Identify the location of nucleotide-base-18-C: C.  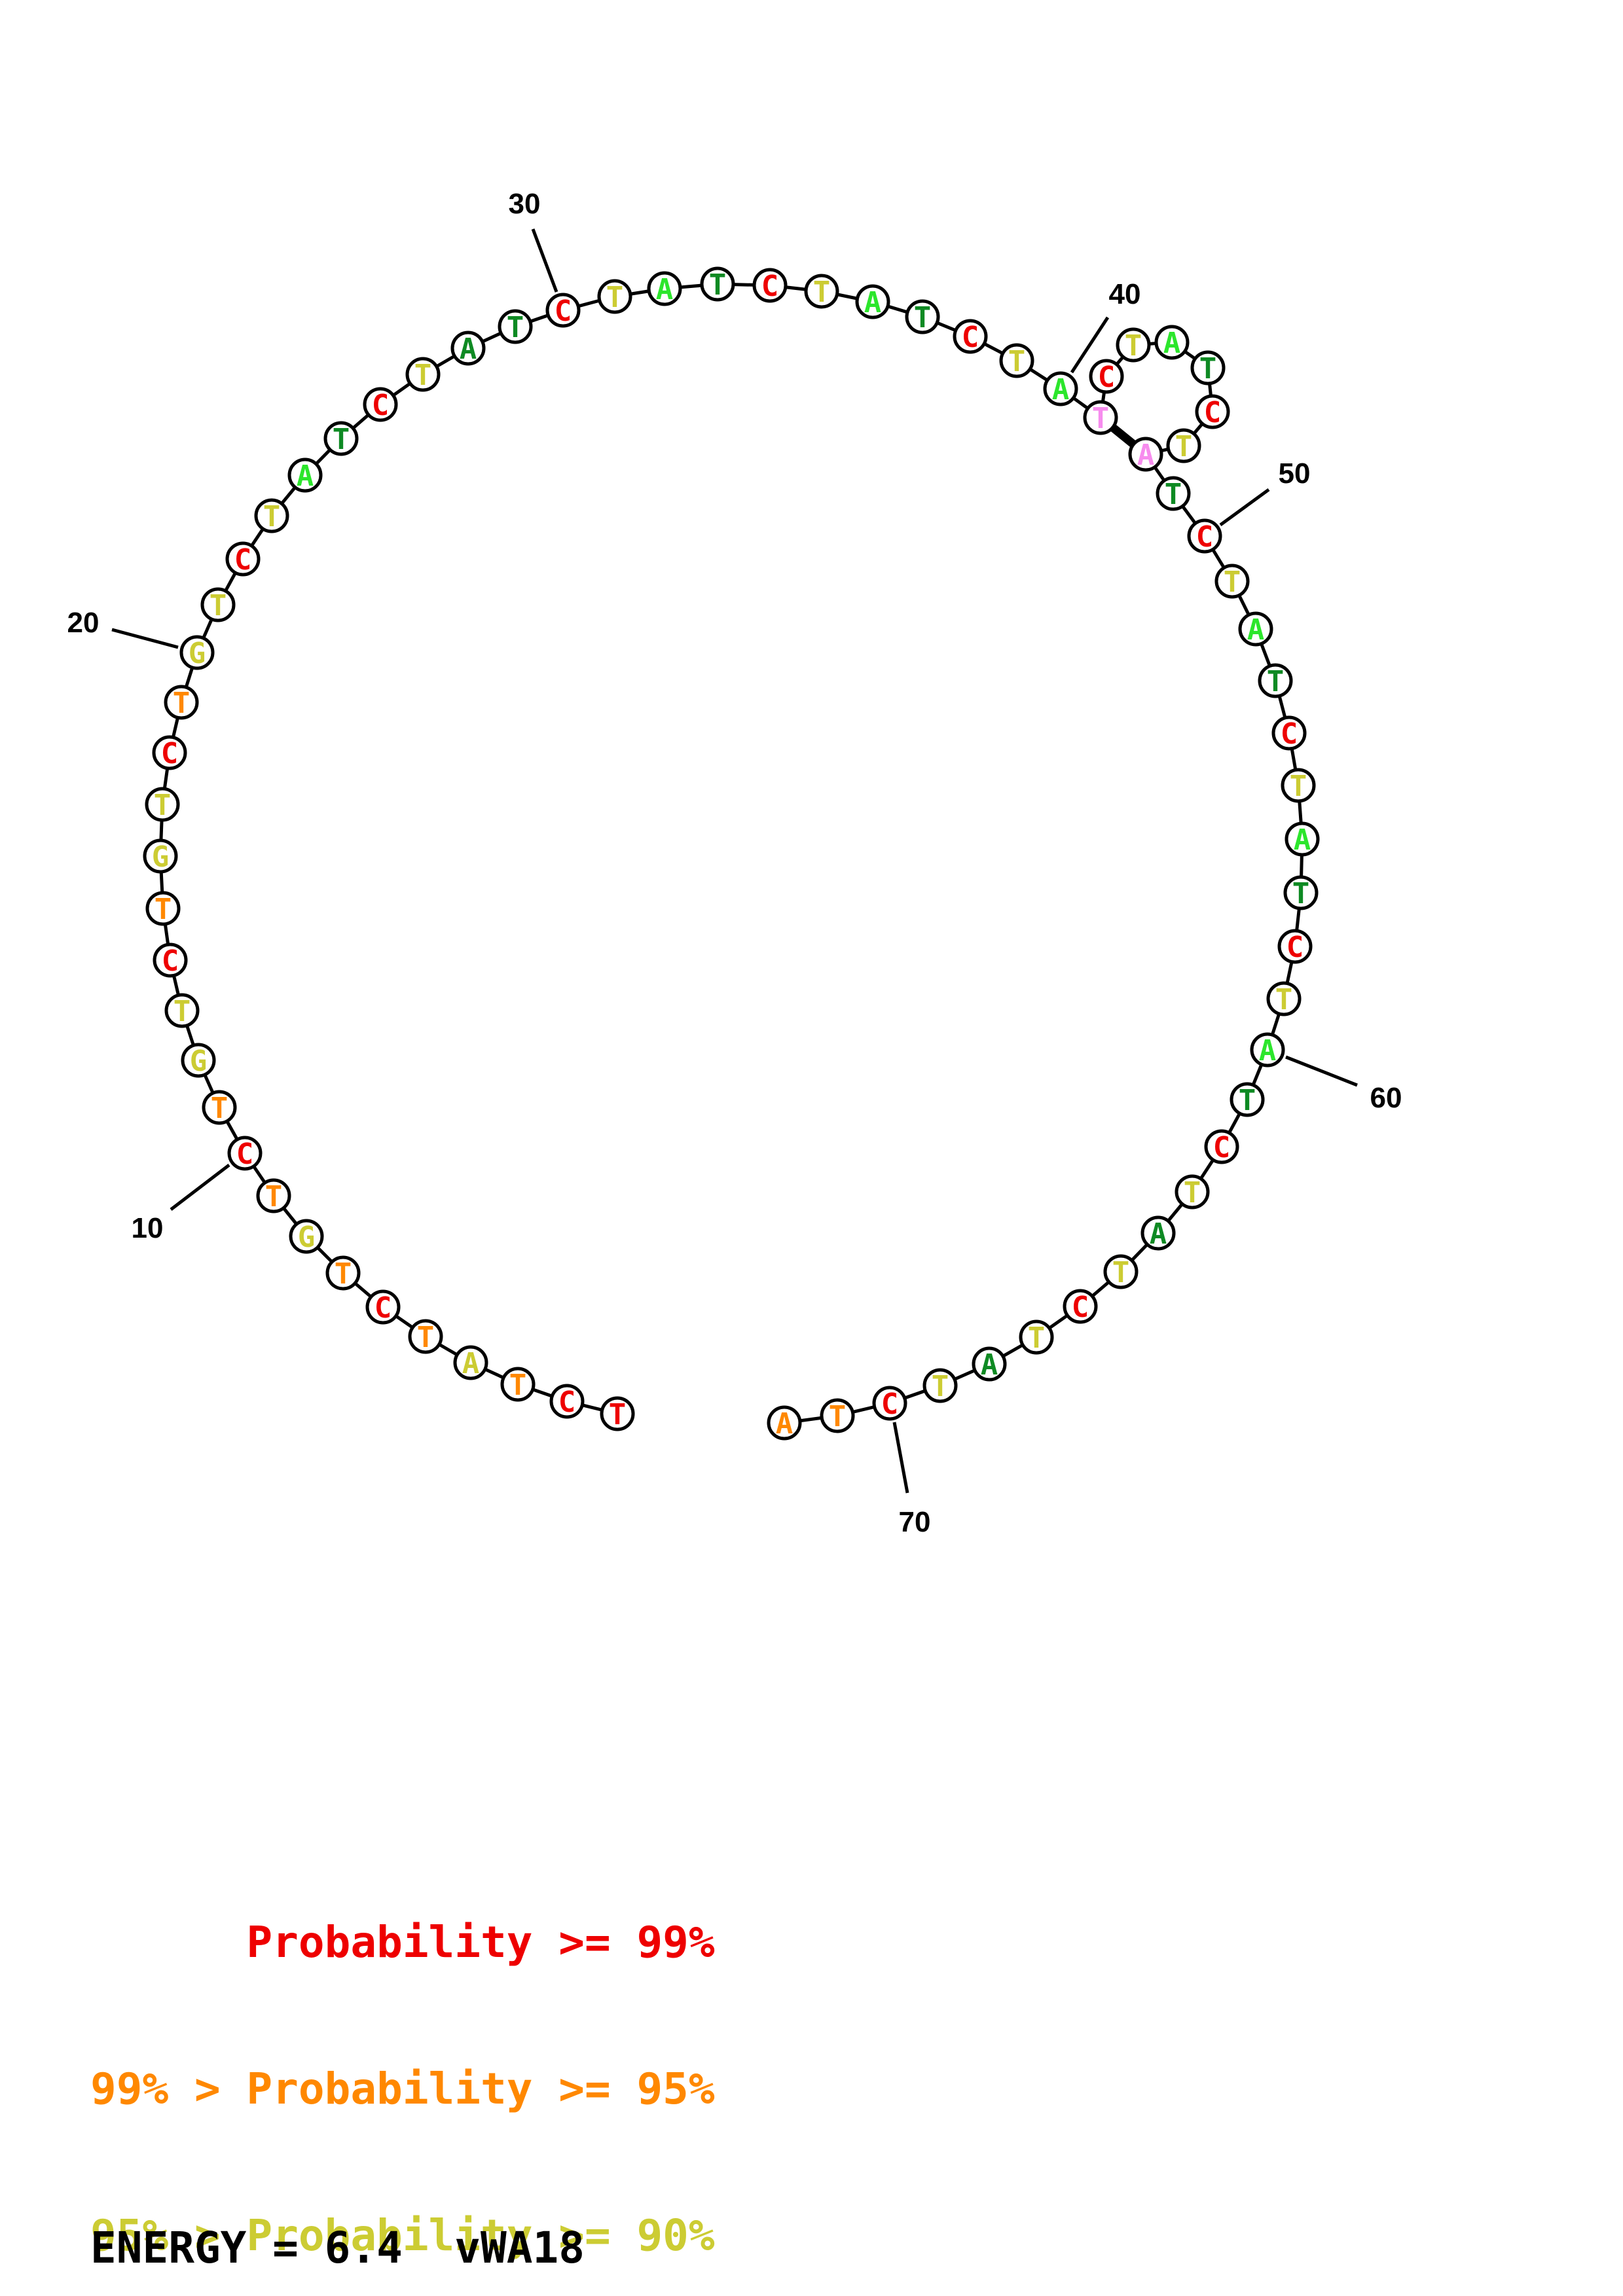
(170, 753).